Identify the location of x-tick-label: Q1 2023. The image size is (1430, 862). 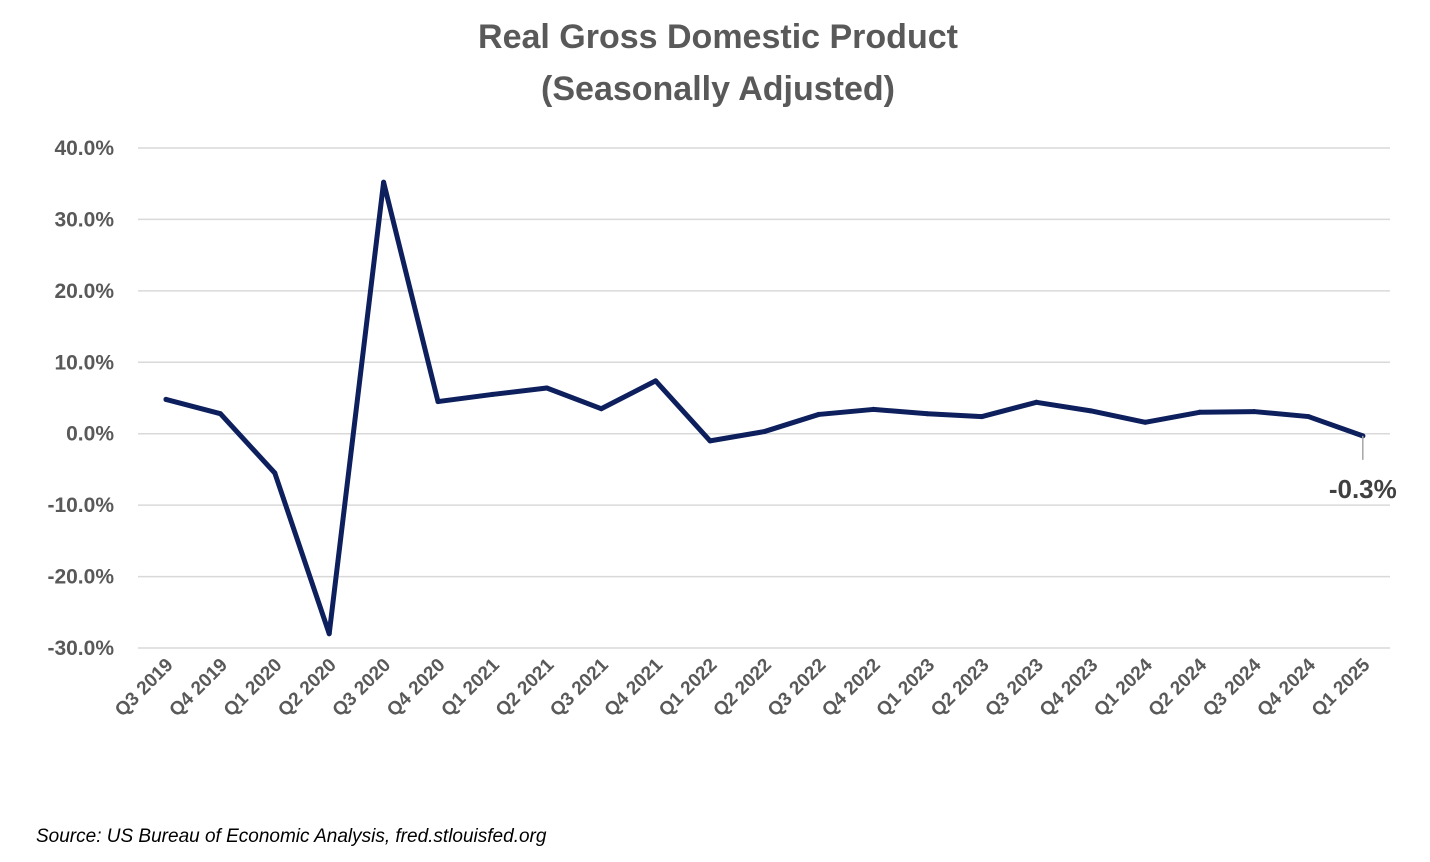
(906, 688).